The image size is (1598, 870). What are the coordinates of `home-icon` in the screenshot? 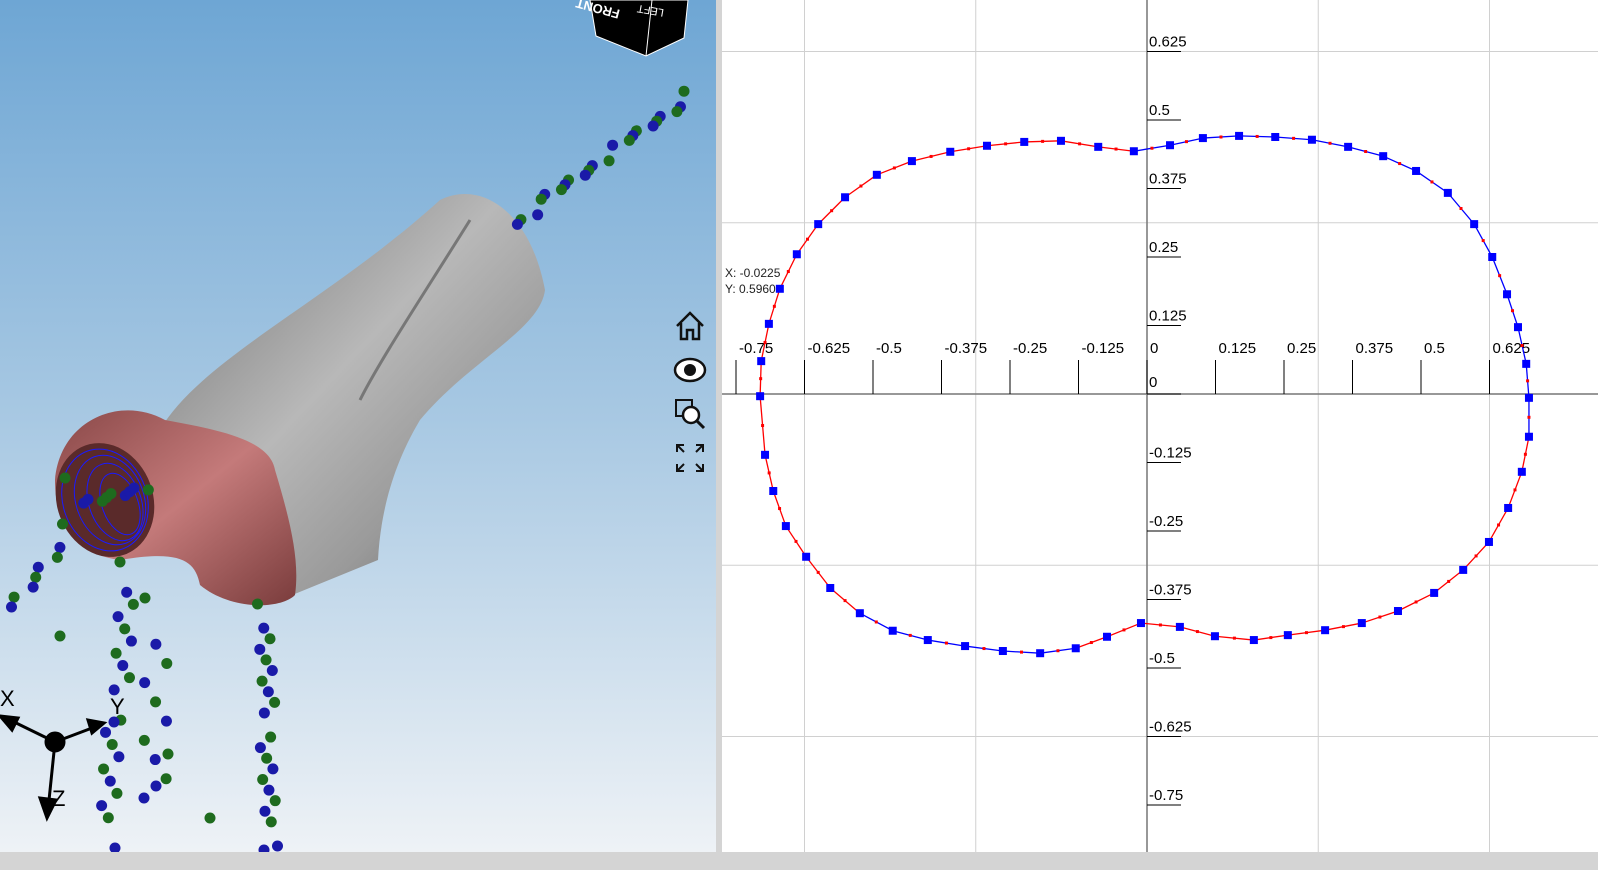 It's located at (690, 326).